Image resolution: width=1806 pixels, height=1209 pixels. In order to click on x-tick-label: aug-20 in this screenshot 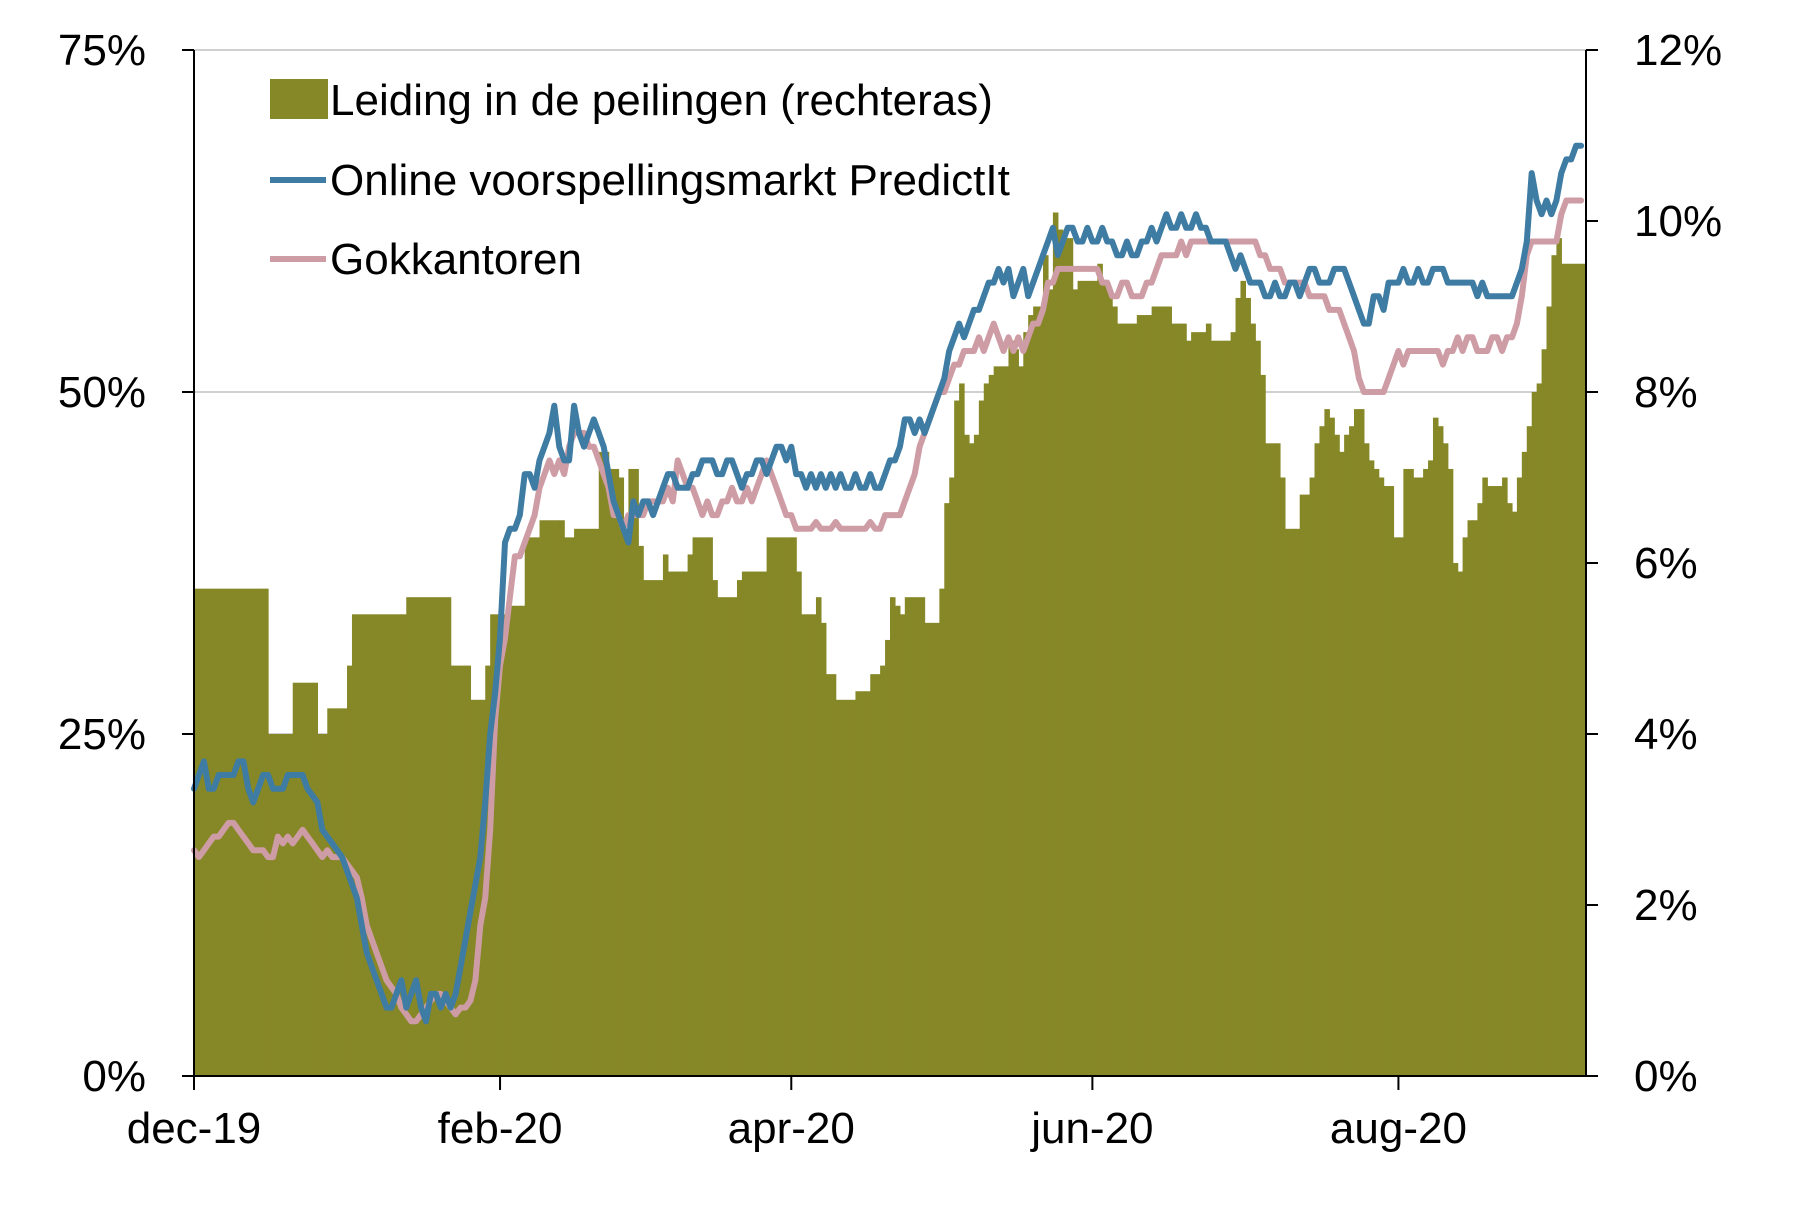, I will do `click(1398, 1128)`.